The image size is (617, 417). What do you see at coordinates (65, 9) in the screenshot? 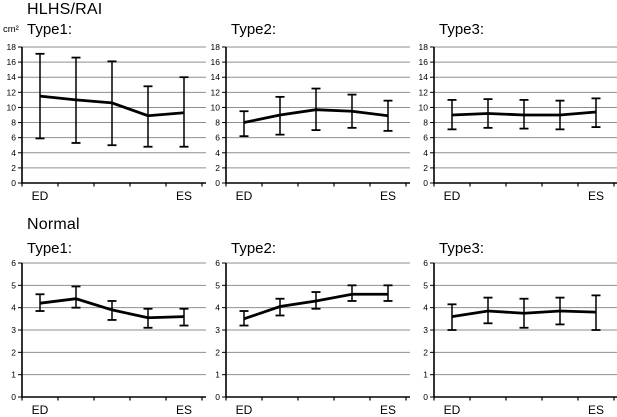
I see `group-header-hlhs-rai: HLHS/RAI` at bounding box center [65, 9].